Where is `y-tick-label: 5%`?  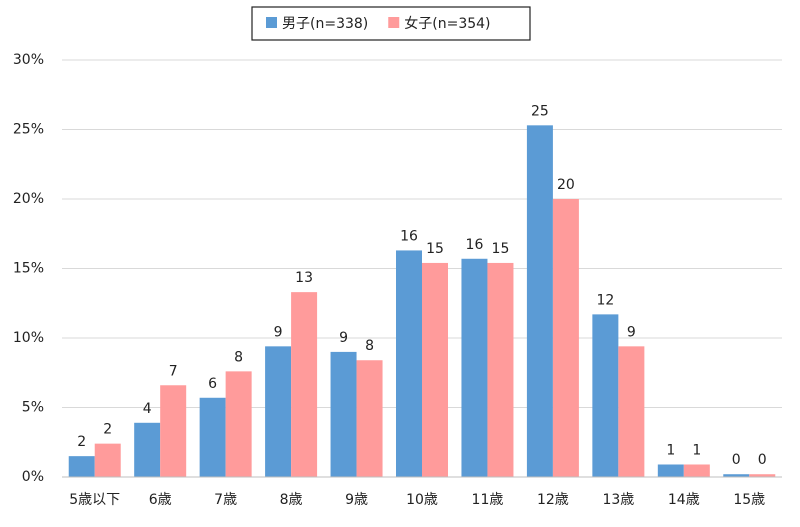 y-tick-label: 5% is located at coordinates (33, 408).